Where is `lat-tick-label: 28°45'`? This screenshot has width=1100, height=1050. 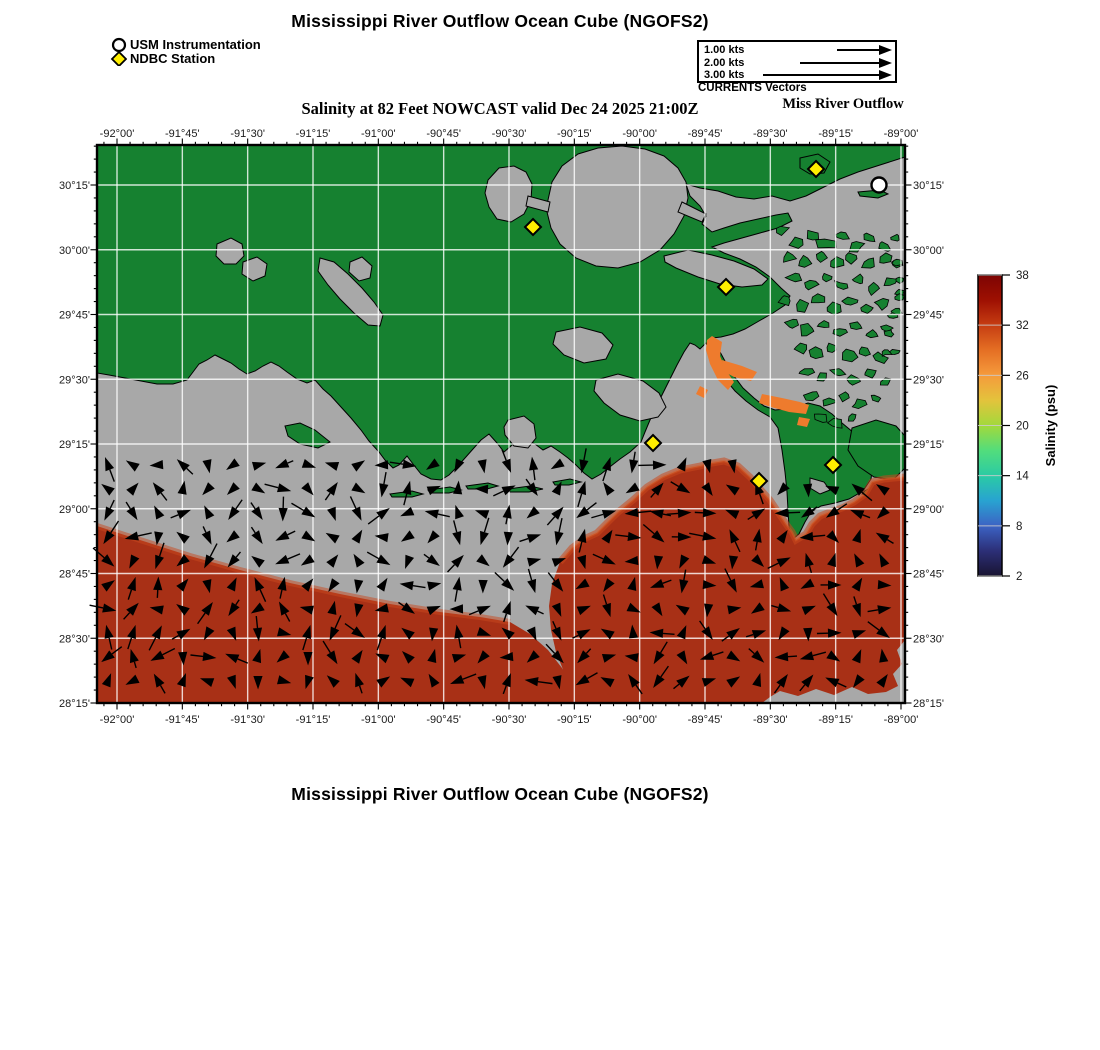 lat-tick-label: 28°45' is located at coordinates (928, 575).